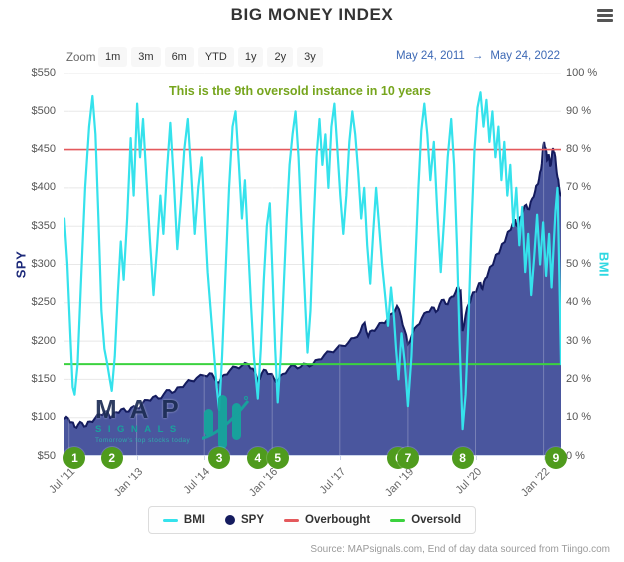 Image resolution: width=624 pixels, height=562 pixels. I want to click on overbought-line-swatch-icon, so click(292, 520).